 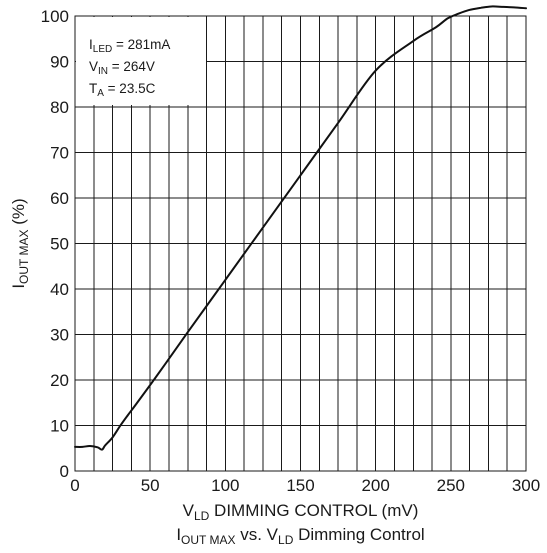 What do you see at coordinates (131, 66) in the screenshot?
I see `annotation-input-voltage-tail: = 264V` at bounding box center [131, 66].